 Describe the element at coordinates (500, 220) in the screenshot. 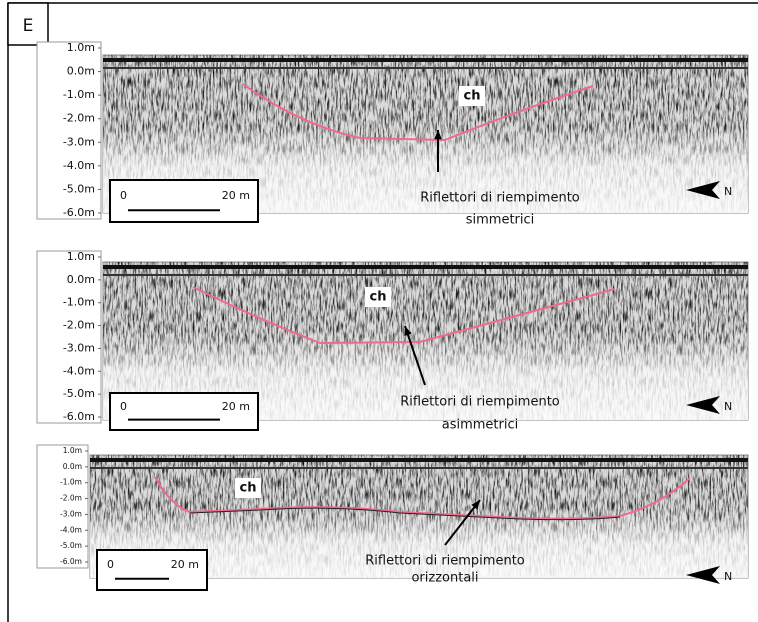

I see `annotation: simmetrici` at that location.